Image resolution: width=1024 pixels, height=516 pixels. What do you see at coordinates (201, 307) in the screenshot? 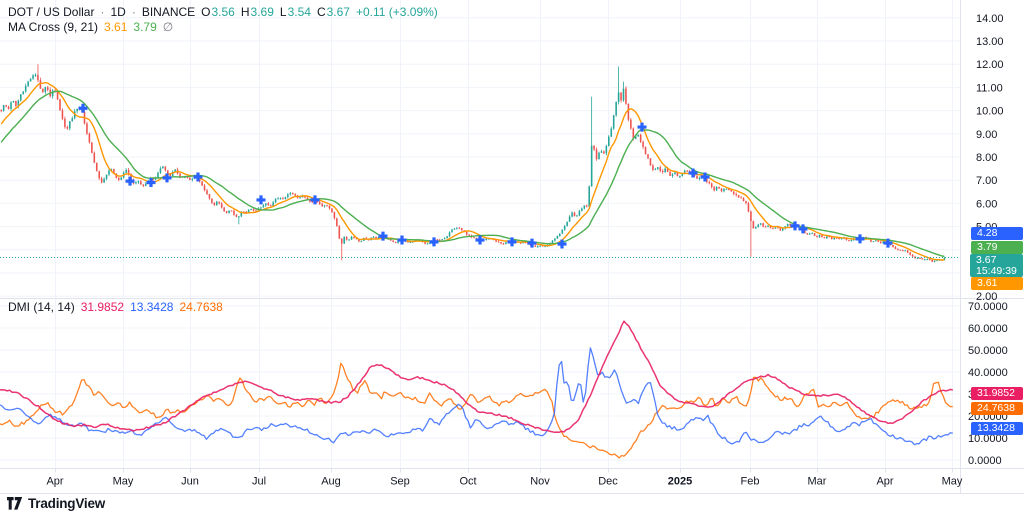
I see `dmi-minus-di-value: 24.7638` at bounding box center [201, 307].